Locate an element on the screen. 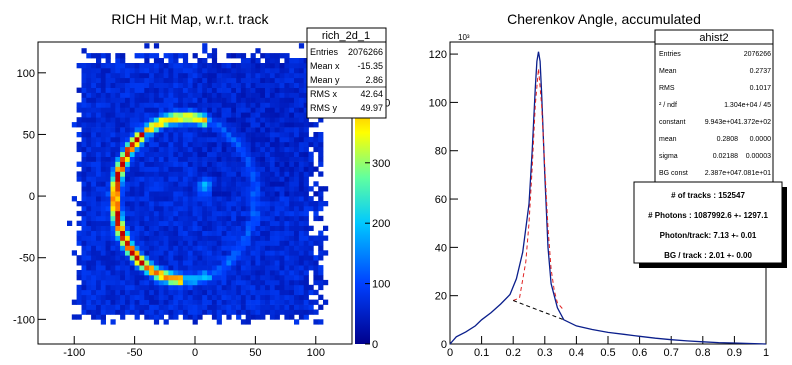 The width and height of the screenshot is (792, 365). stats-value: 0.2737 is located at coordinates (761, 71).